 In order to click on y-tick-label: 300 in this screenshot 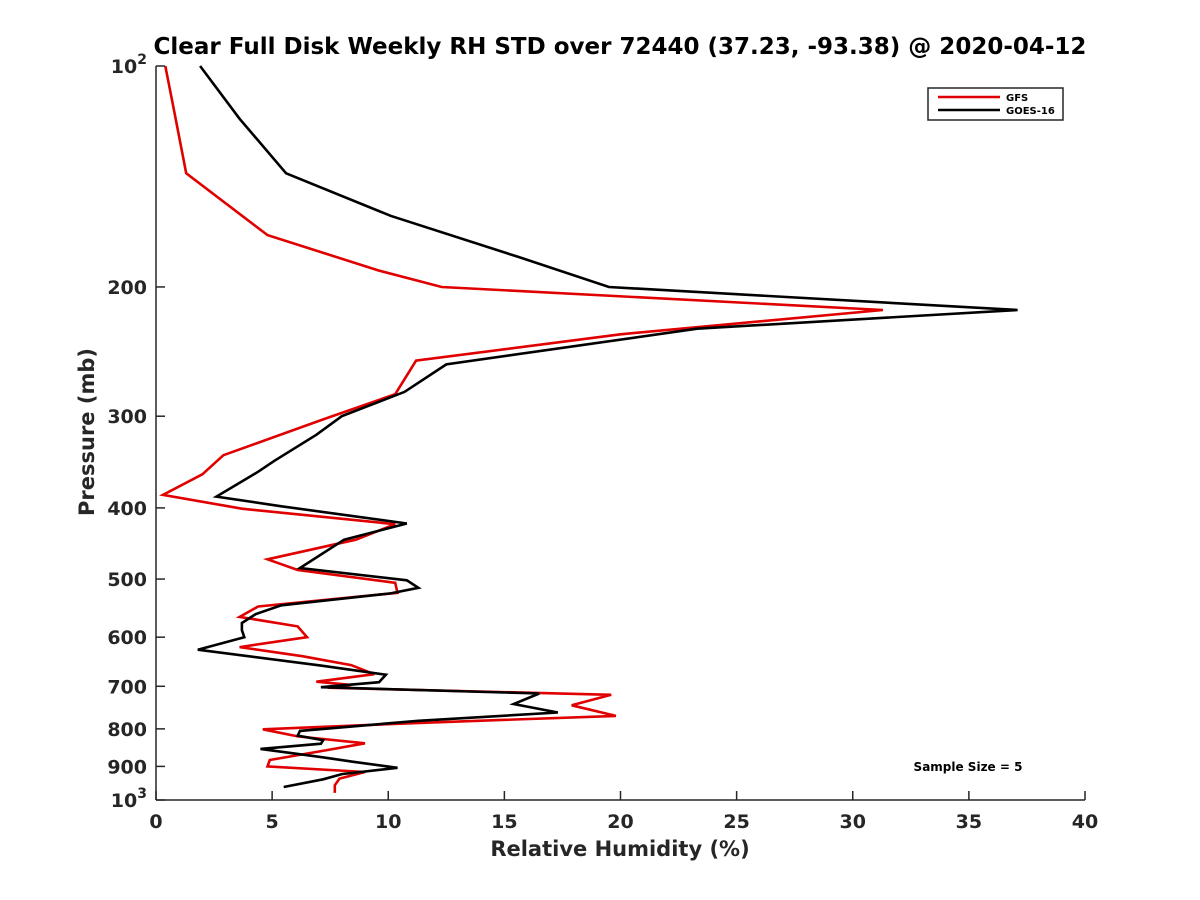, I will do `click(127, 417)`.